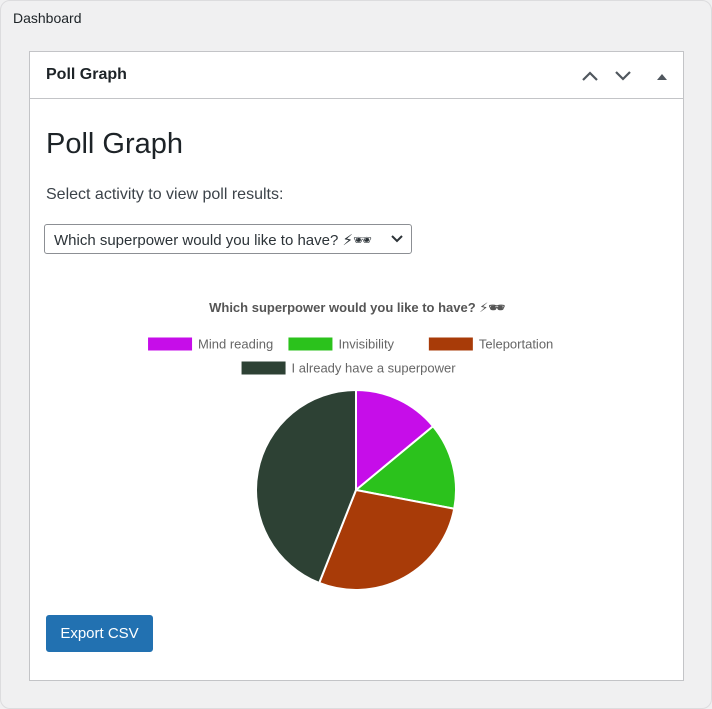 This screenshot has height=709, width=712. I want to click on legend-label: I already have a superpower, so click(374, 368).